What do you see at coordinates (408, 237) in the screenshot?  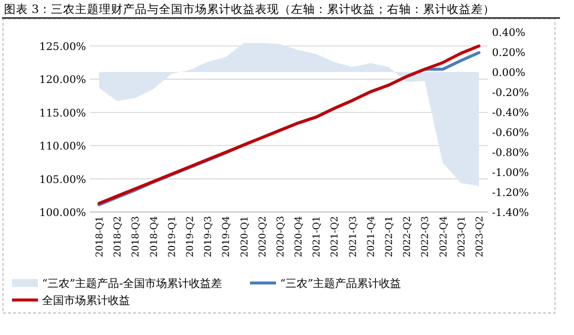 I see `x-tick-label: 2022-Q2` at bounding box center [408, 237].